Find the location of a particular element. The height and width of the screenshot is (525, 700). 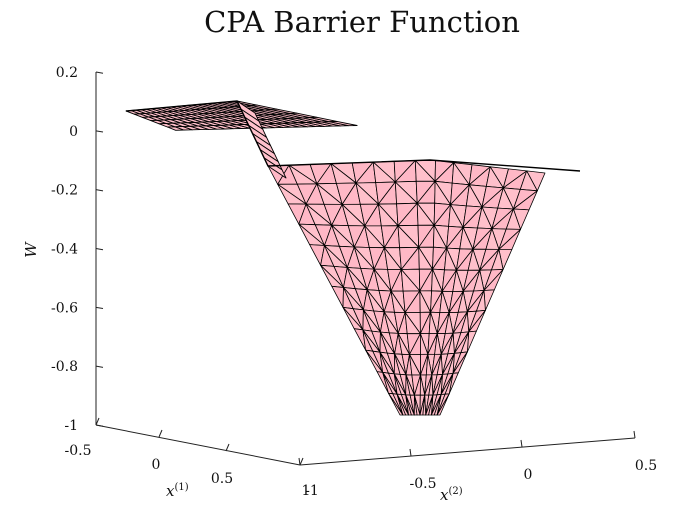

y-axis-line is located at coordinates (467, 451).